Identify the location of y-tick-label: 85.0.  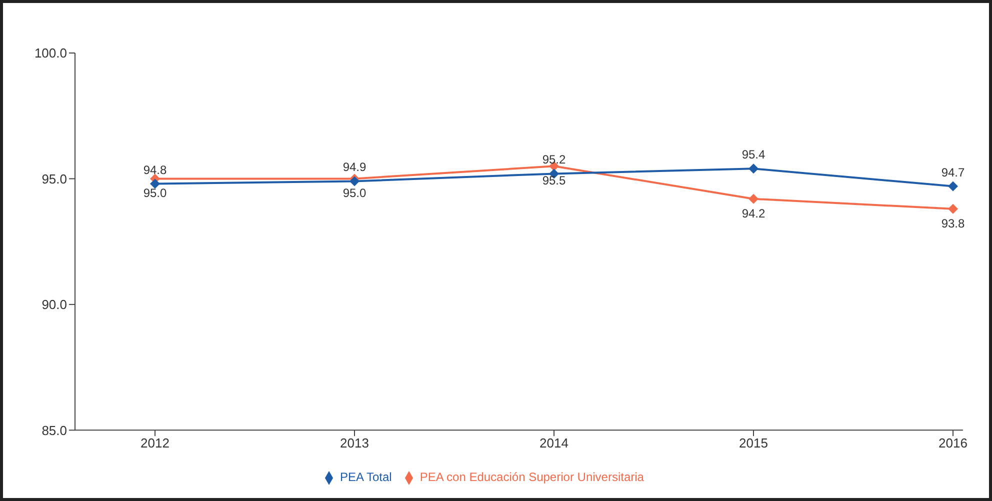
(54, 430).